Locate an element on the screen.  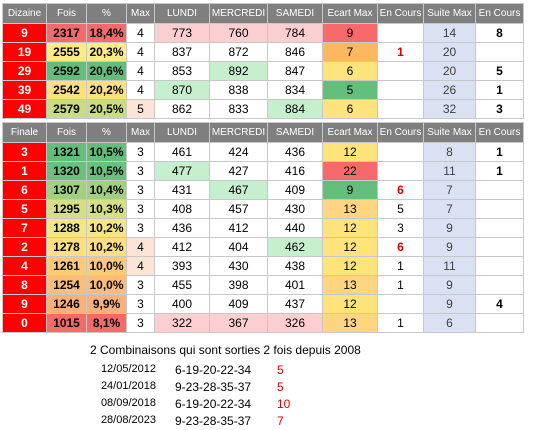
samedi-cell: 462 is located at coordinates (295, 247).